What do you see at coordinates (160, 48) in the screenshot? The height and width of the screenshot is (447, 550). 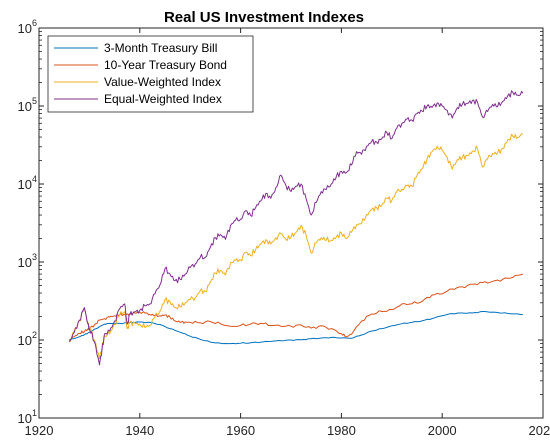 I see `legend-label: 3-Month Treasury Bill` at bounding box center [160, 48].